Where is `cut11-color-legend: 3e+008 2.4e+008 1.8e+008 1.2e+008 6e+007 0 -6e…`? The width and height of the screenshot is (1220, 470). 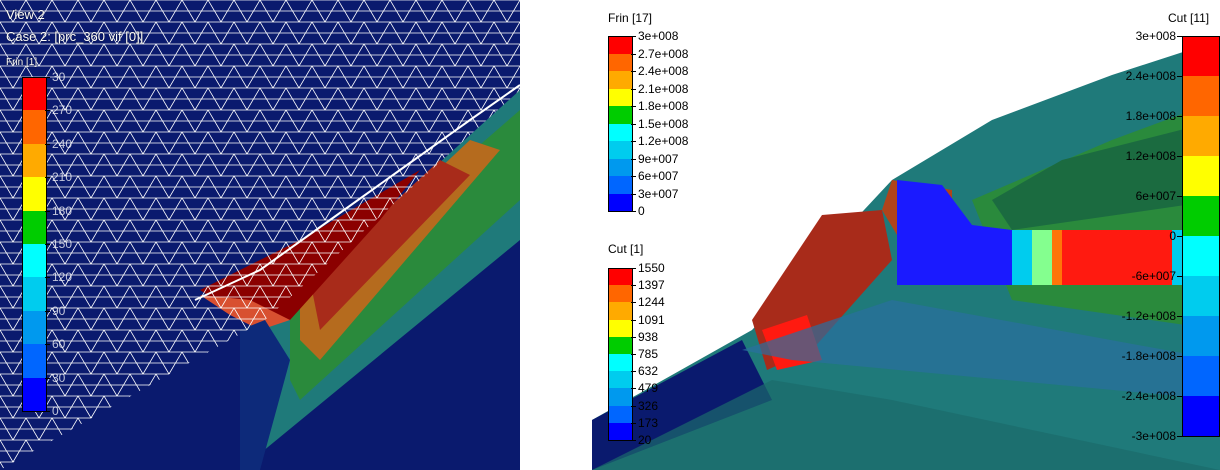 cut11-color-legend: 3e+008 2.4e+008 1.8e+008 1.2e+008 6e+007 0 -6e… is located at coordinates (1171, 236).